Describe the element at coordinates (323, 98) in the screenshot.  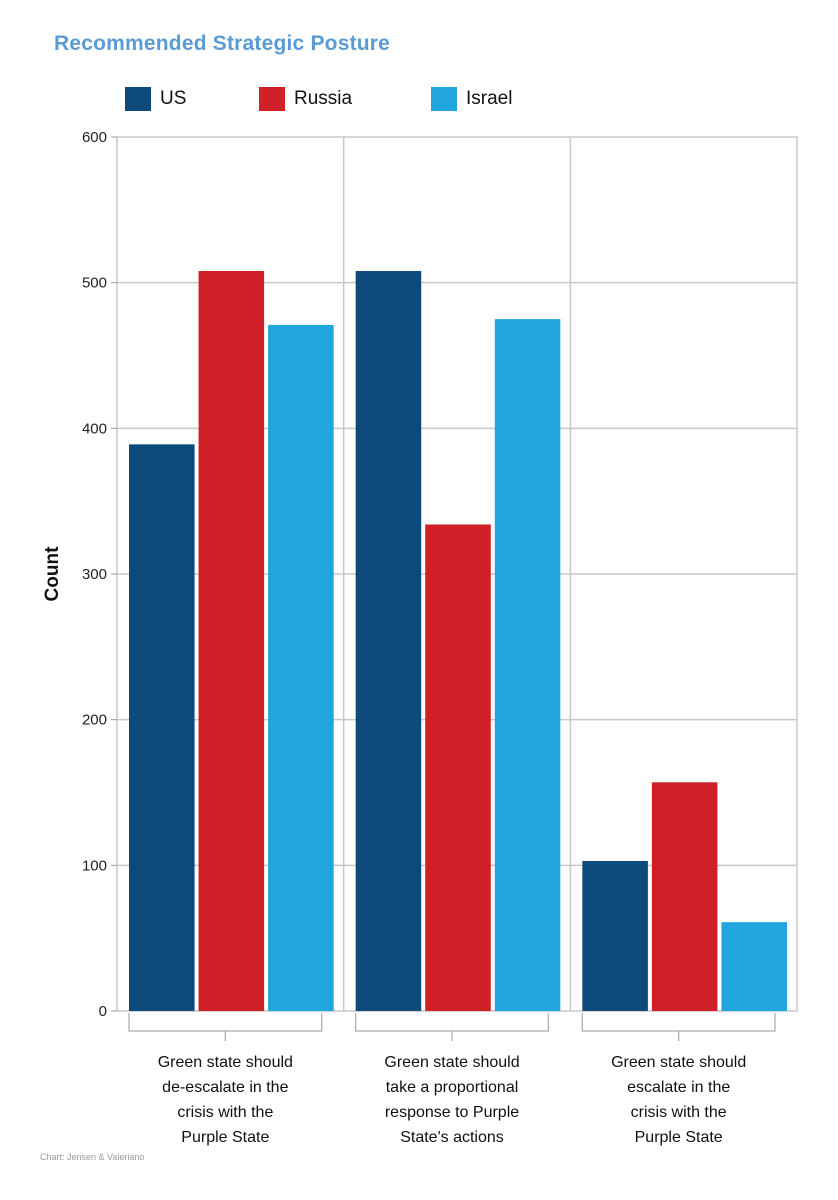
I see `legend-label-russia: Russia` at that location.